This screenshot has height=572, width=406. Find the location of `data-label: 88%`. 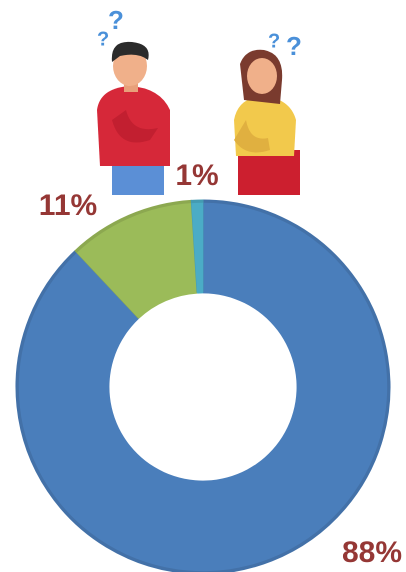

data-label: 88% is located at coordinates (372, 552).